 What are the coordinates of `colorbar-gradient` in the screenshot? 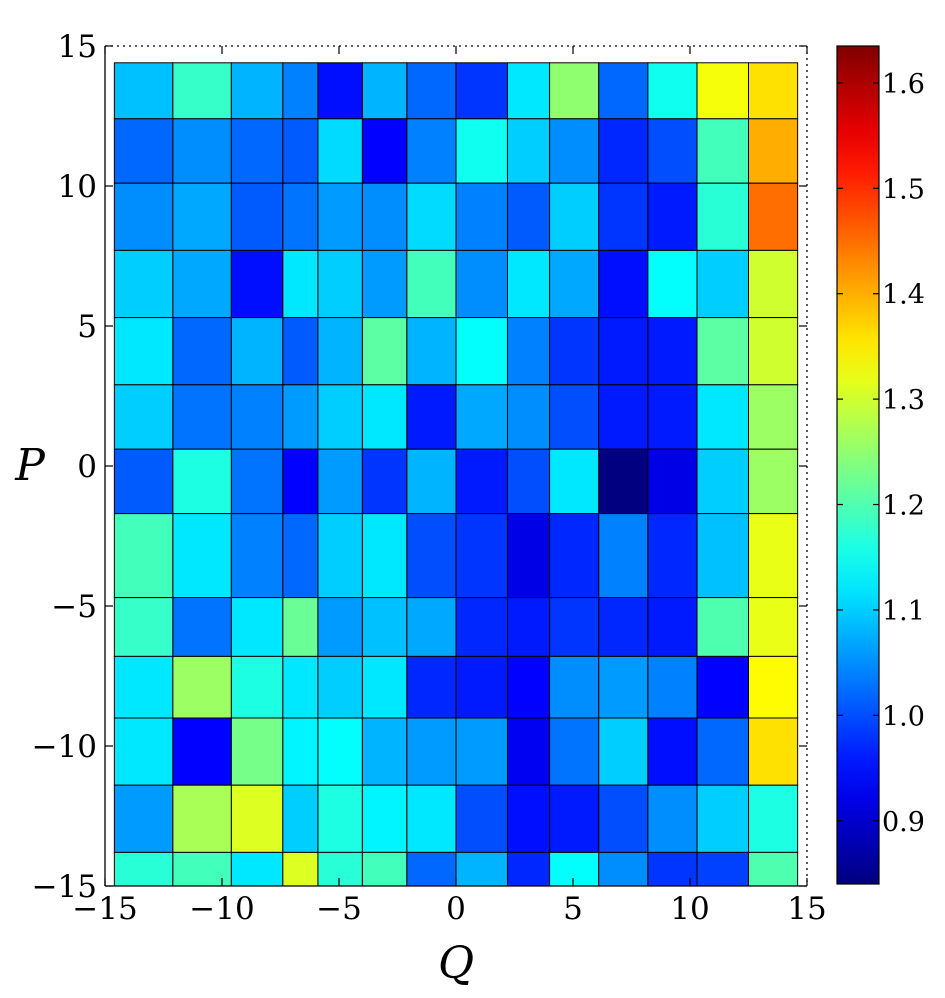 It's located at (858, 465).